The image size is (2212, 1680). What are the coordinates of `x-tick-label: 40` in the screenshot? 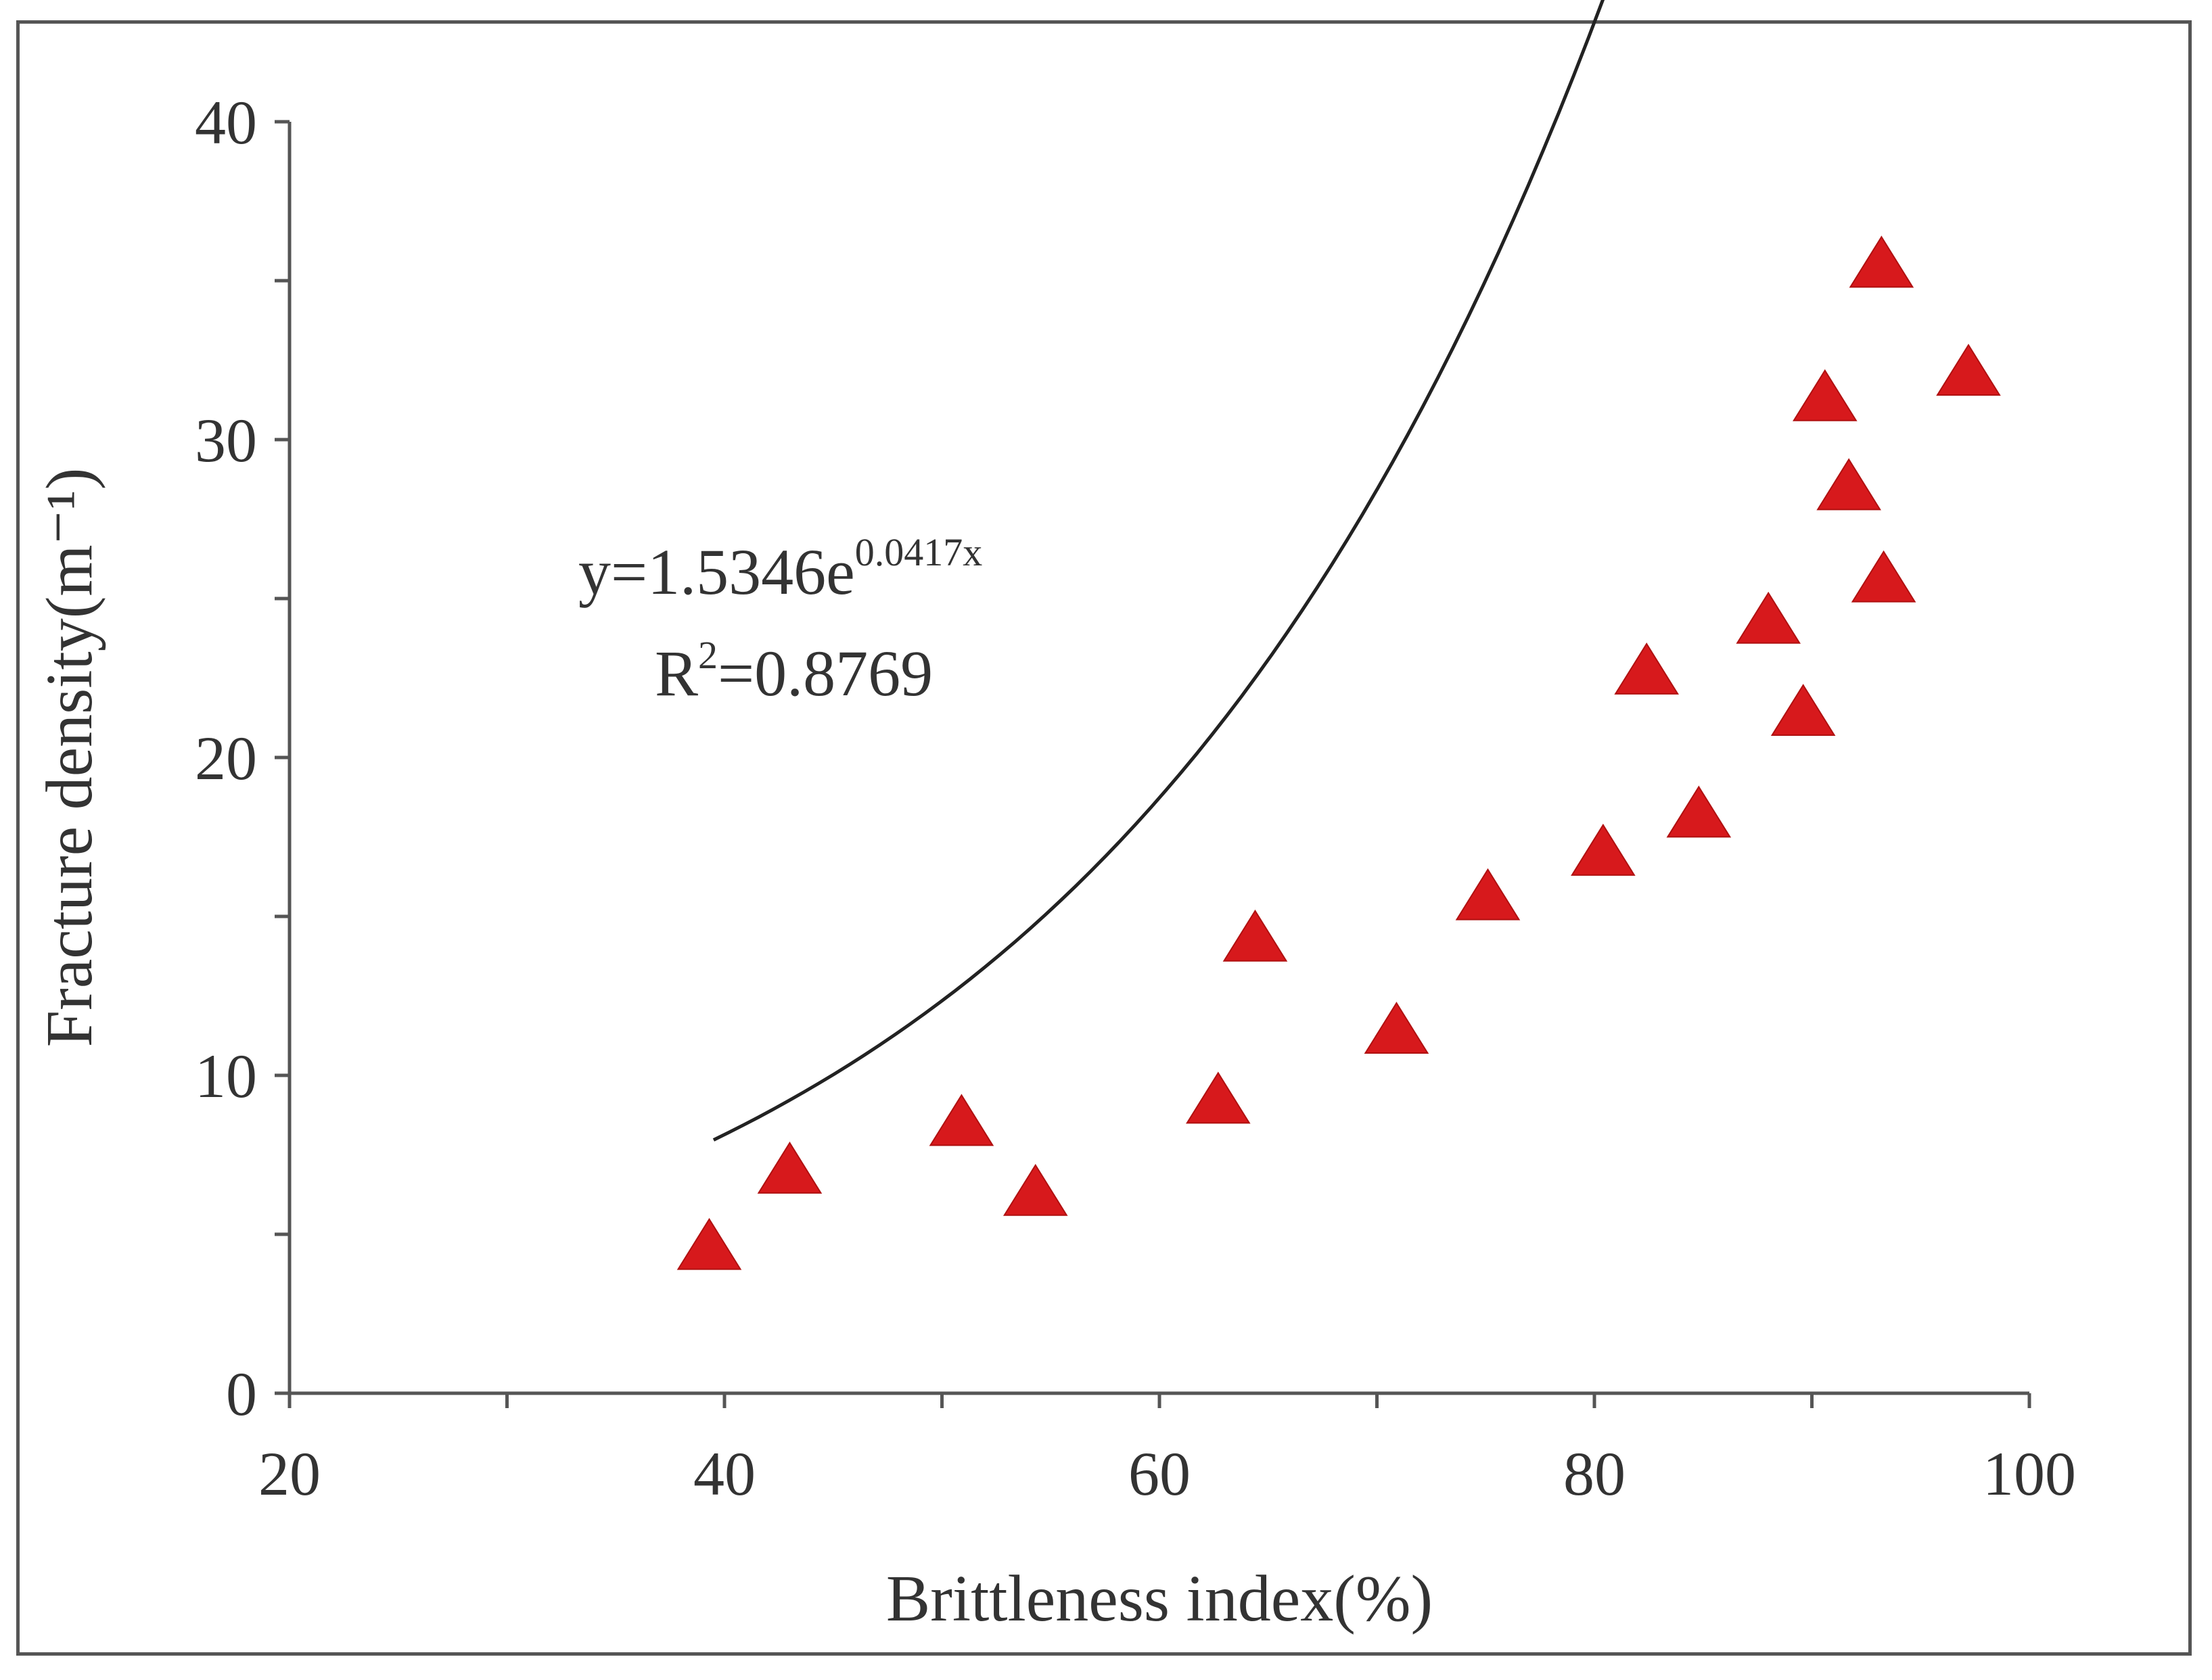 It's located at (724, 1474).